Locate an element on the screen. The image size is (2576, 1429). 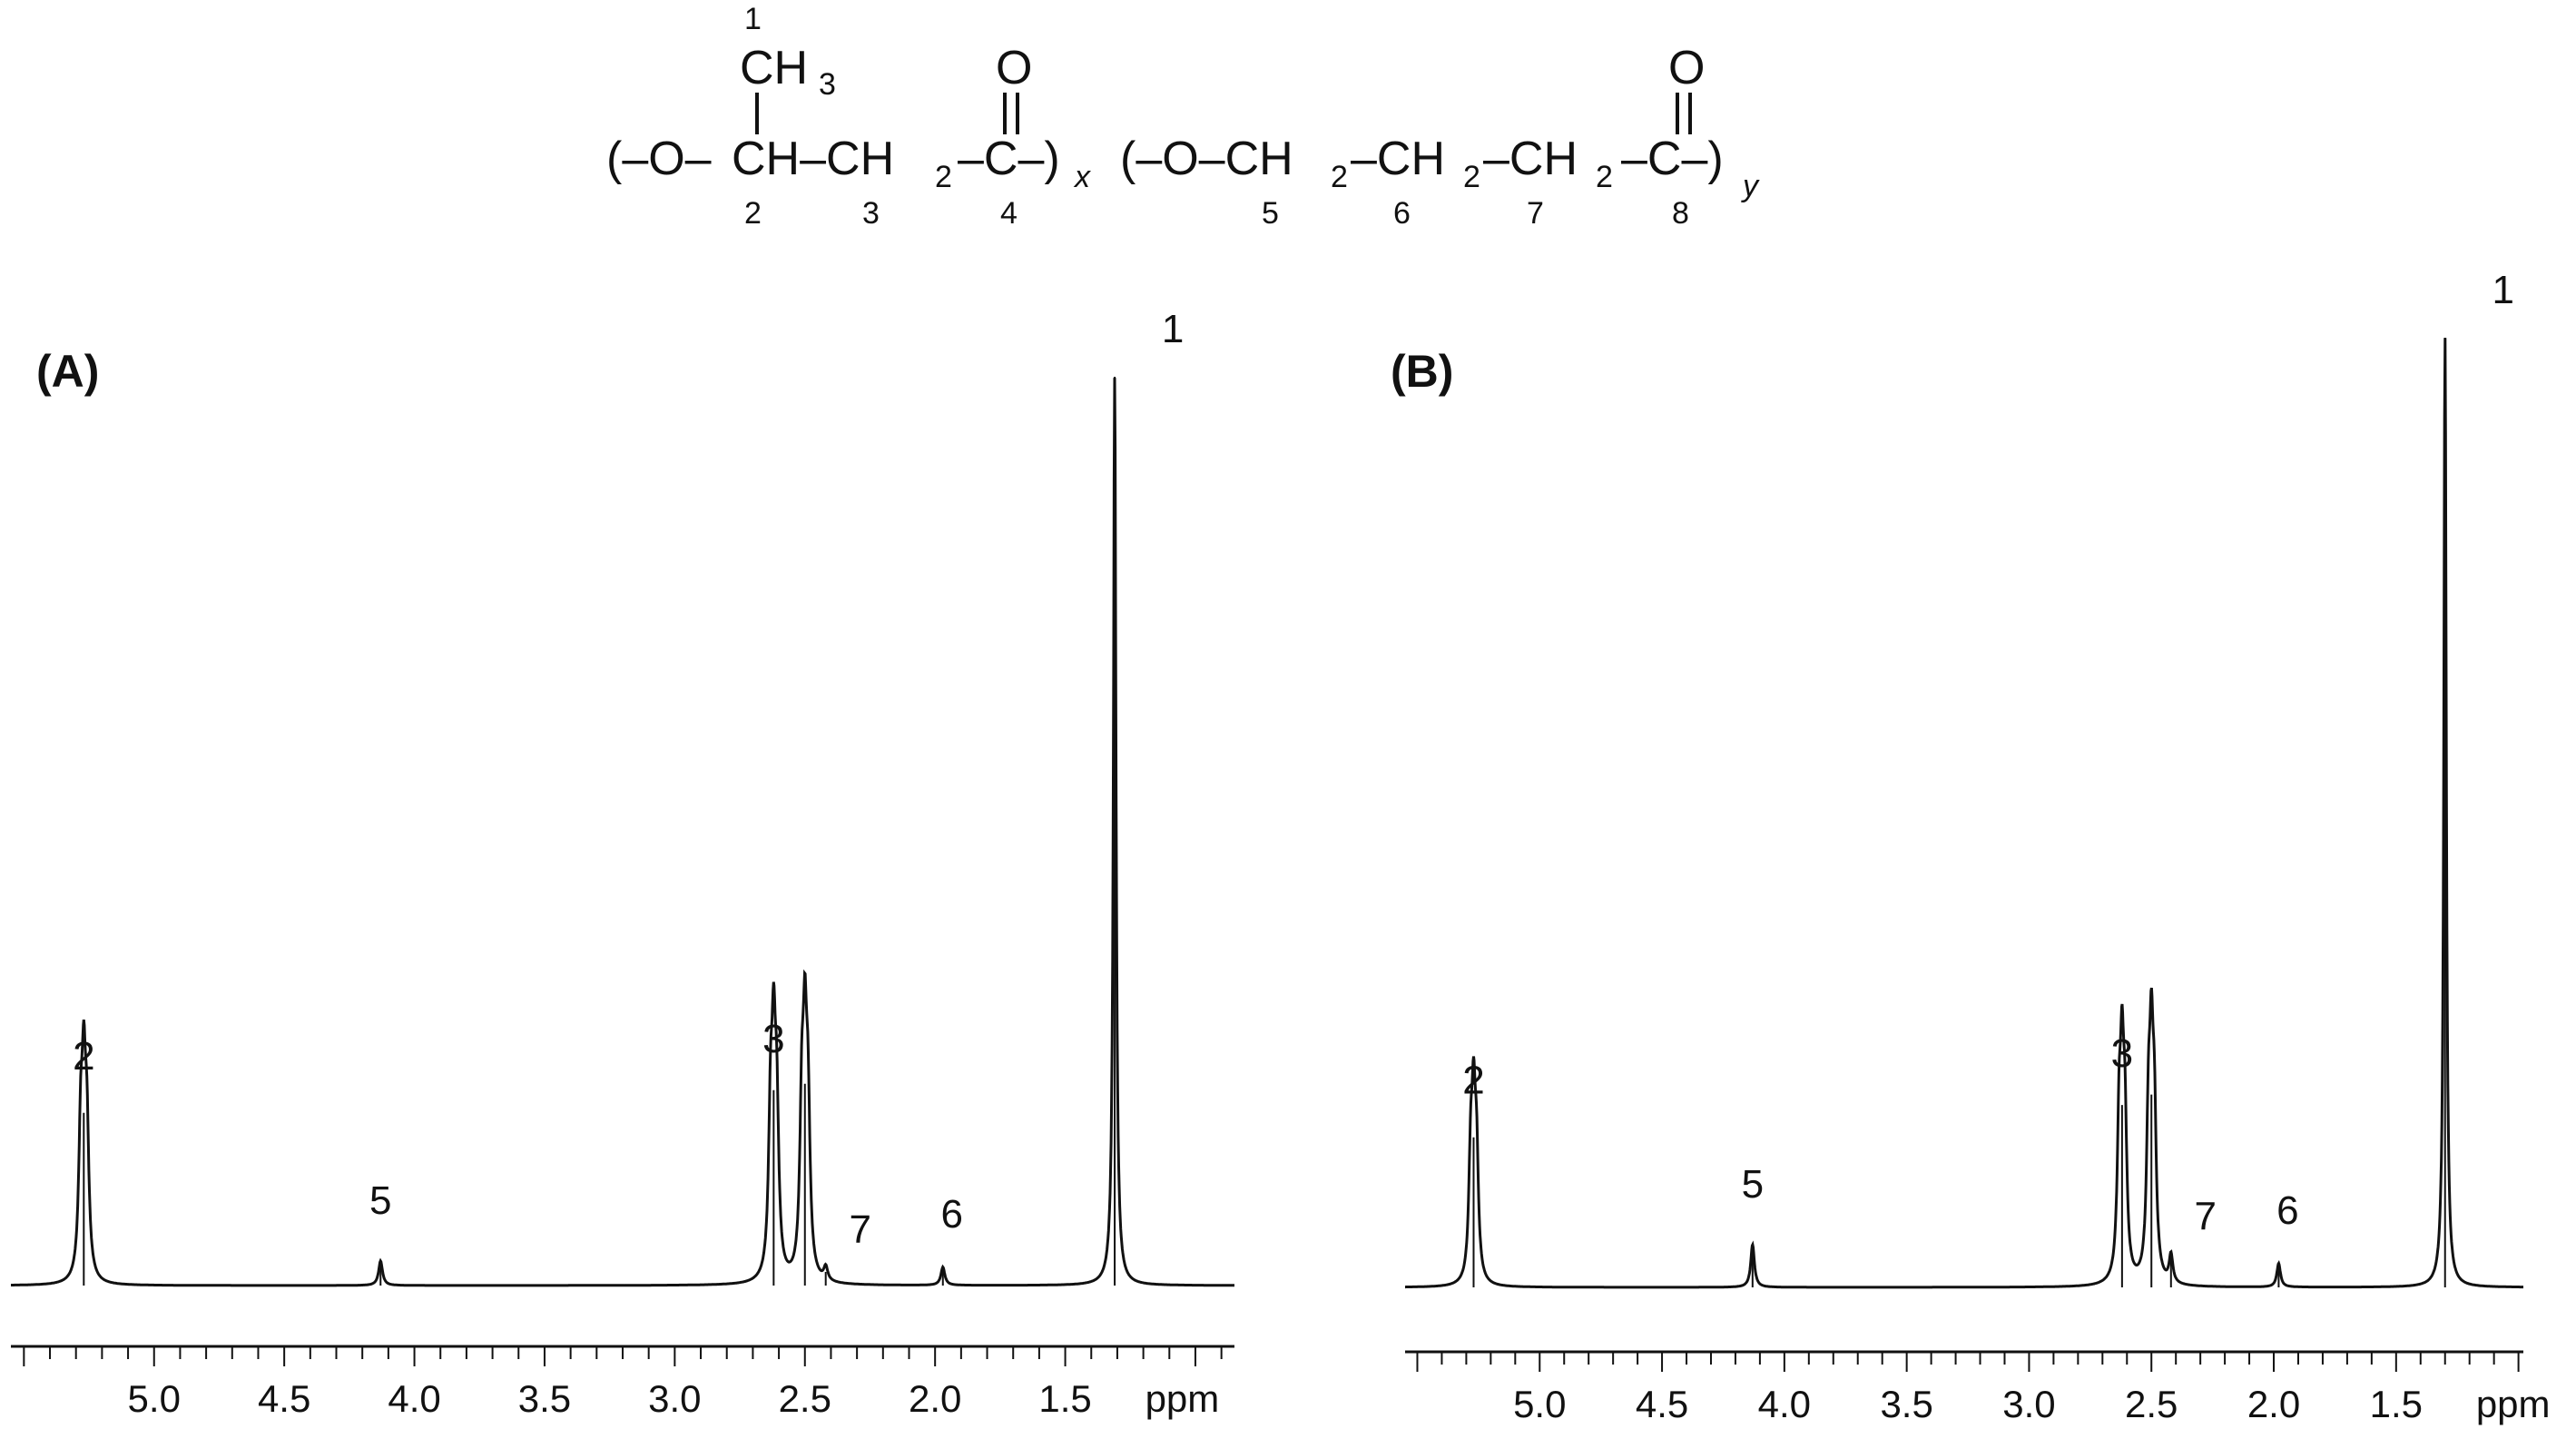
structure-number-5: 5 is located at coordinates (1270, 213).